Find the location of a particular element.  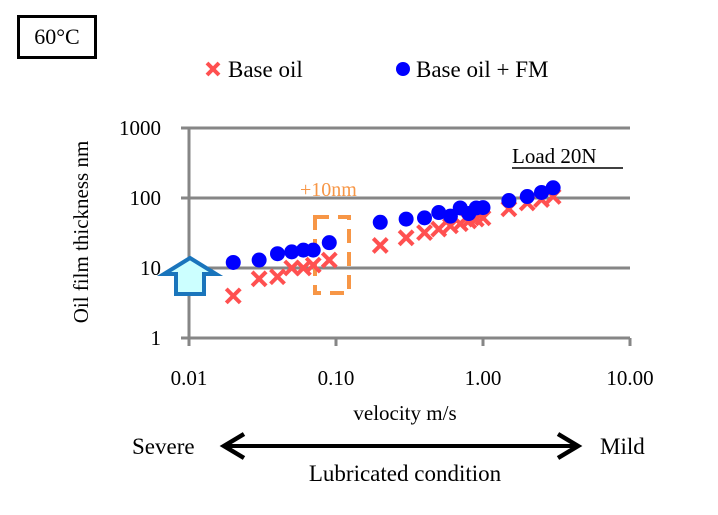

temperature-label-box: 60°C is located at coordinates (57, 37).